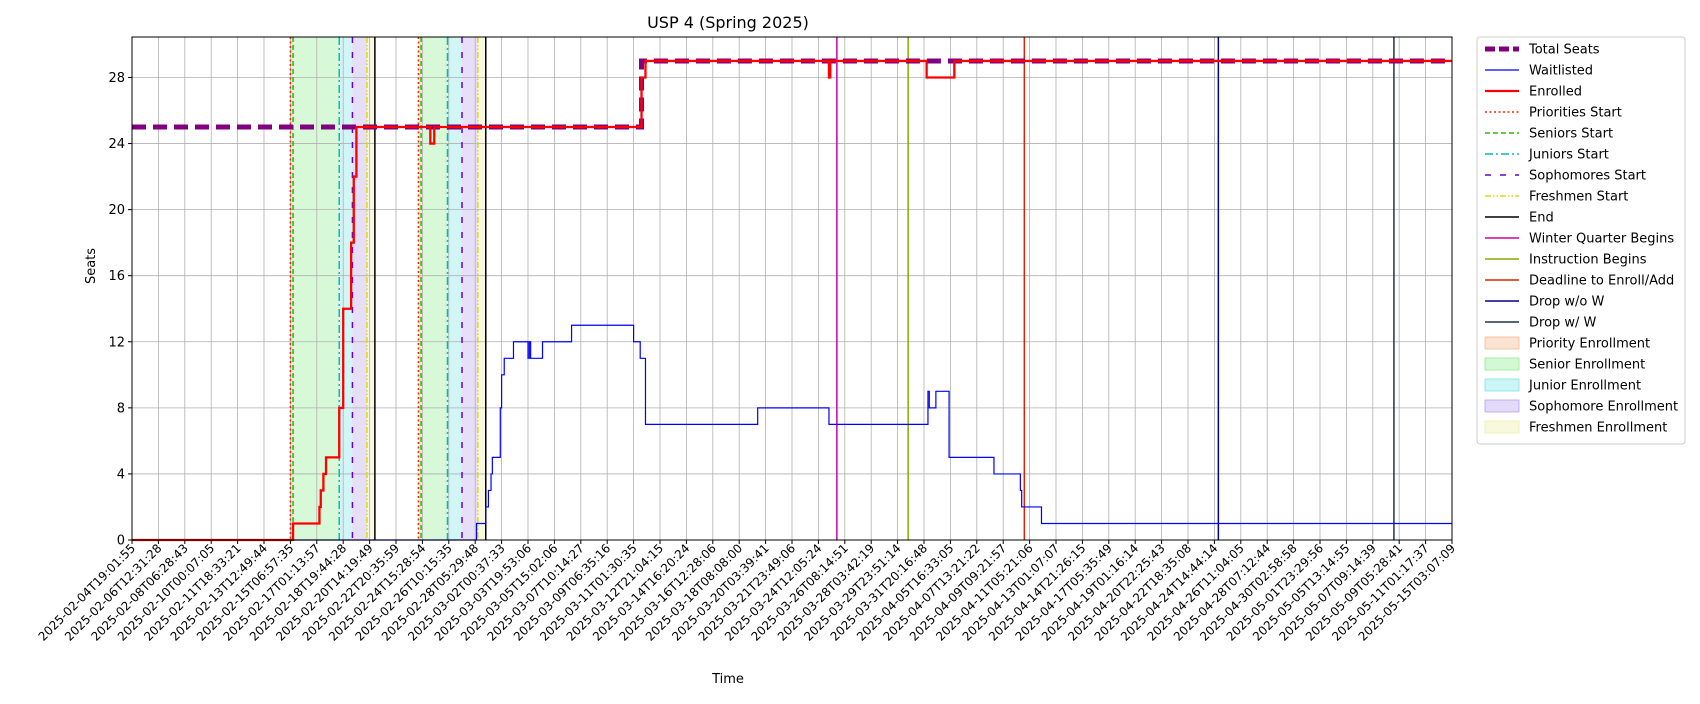 The image size is (1700, 704). What do you see at coordinates (727, 679) in the screenshot?
I see `x-axis-label: Time` at bounding box center [727, 679].